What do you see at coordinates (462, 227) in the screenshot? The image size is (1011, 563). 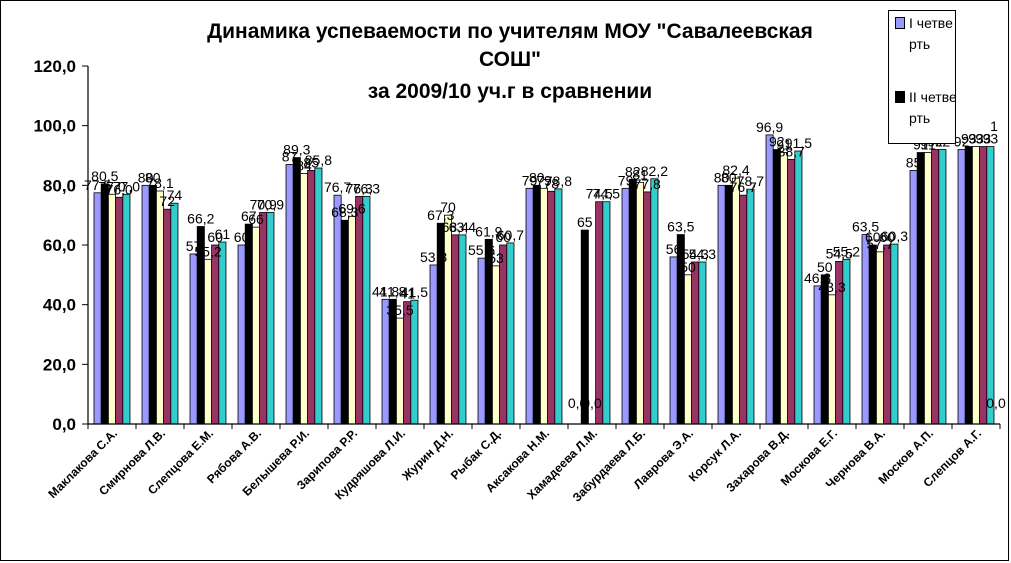 I see `data-label-series-5-cat-8: 63,4` at bounding box center [462, 227].